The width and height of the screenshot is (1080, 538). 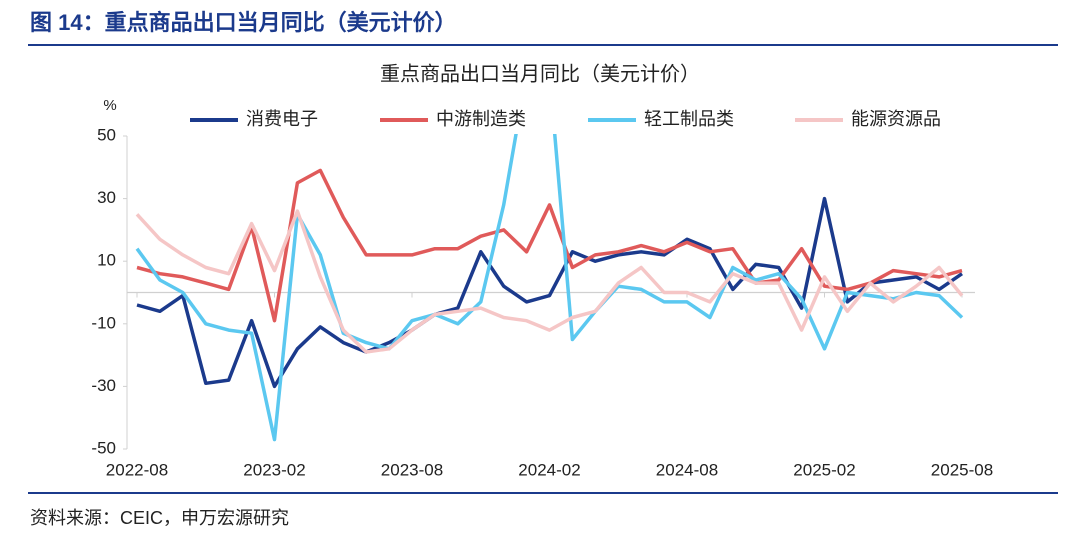 I want to click on x-tick-label: 2023-08, so click(x=412, y=469).